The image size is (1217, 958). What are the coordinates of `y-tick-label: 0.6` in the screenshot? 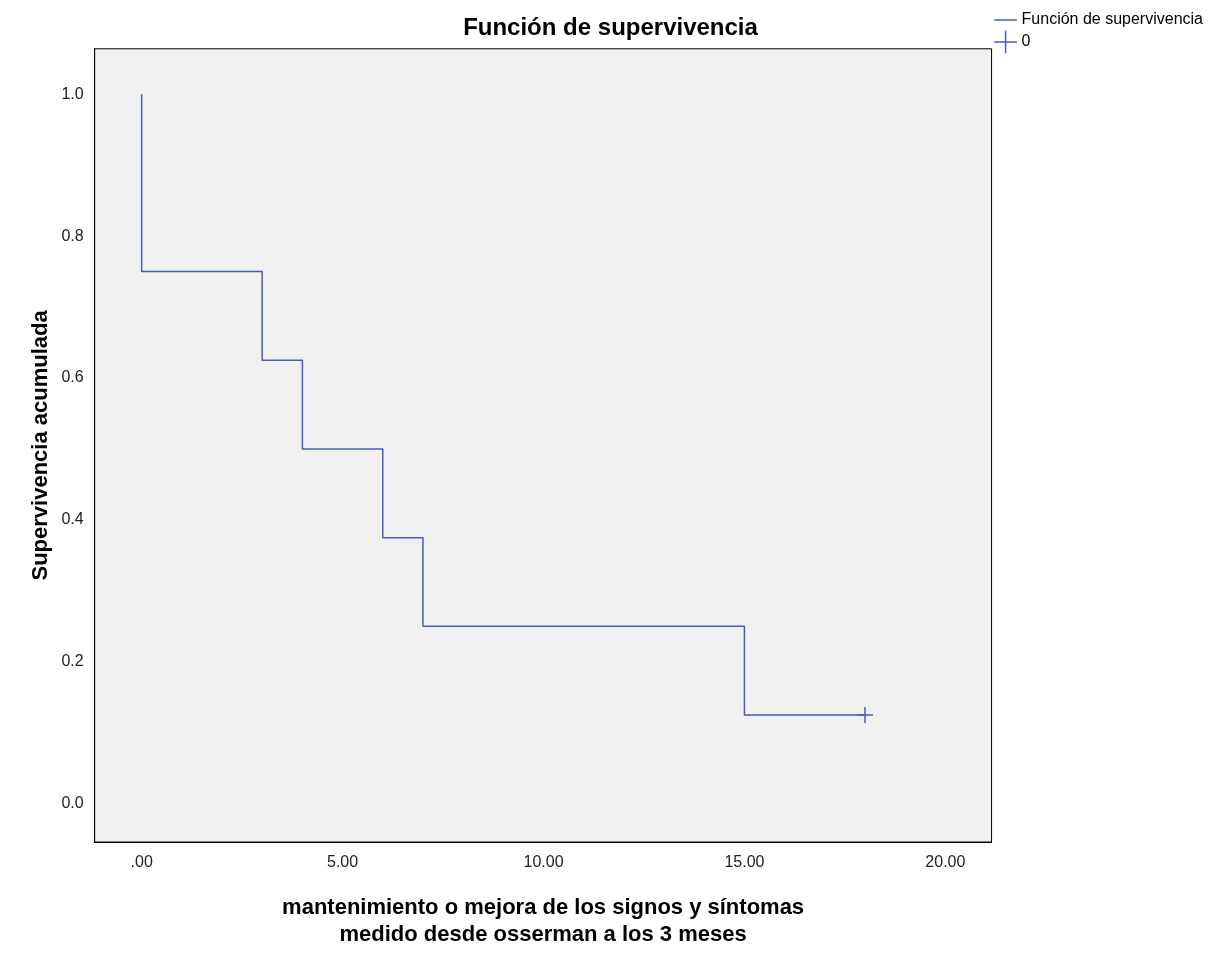 It's located at (72, 377).